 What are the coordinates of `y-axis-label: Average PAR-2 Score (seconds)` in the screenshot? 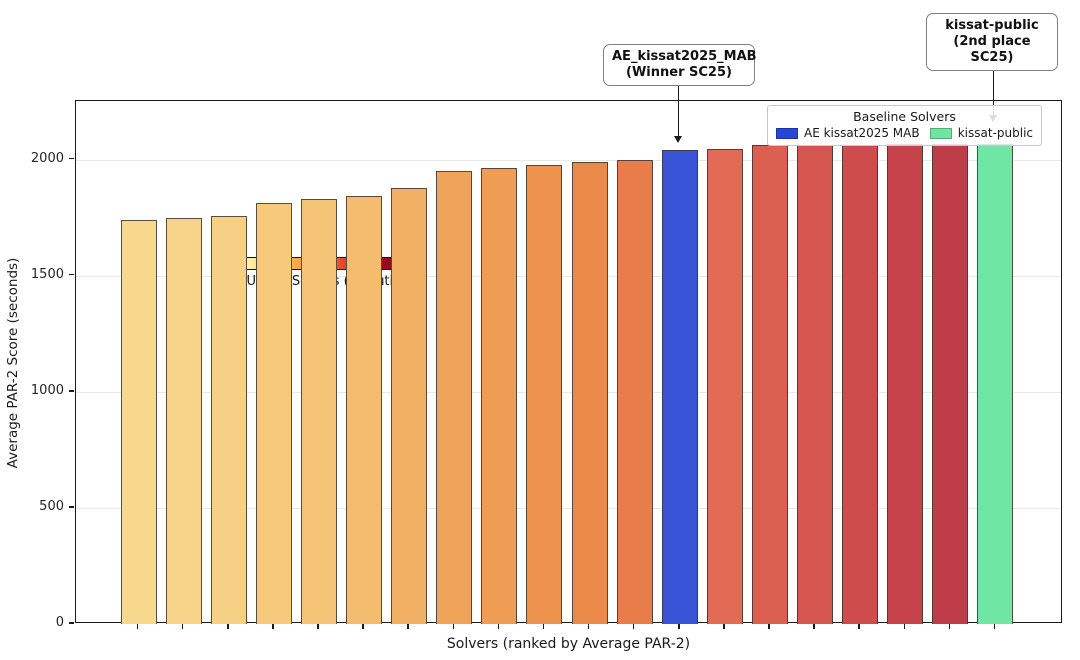 It's located at (13, 363).